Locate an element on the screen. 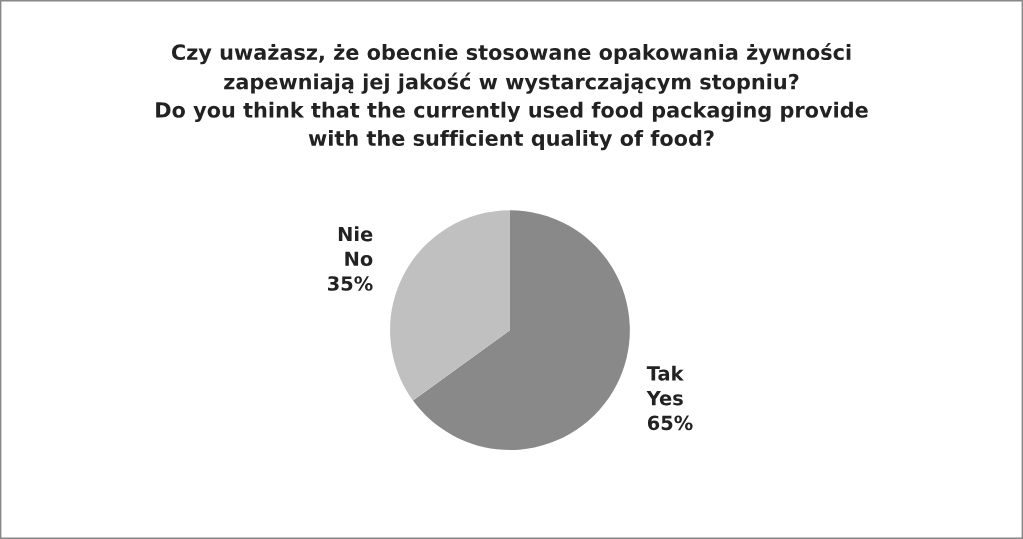 This screenshot has width=1023, height=539. data-label: 65% is located at coordinates (670, 423).